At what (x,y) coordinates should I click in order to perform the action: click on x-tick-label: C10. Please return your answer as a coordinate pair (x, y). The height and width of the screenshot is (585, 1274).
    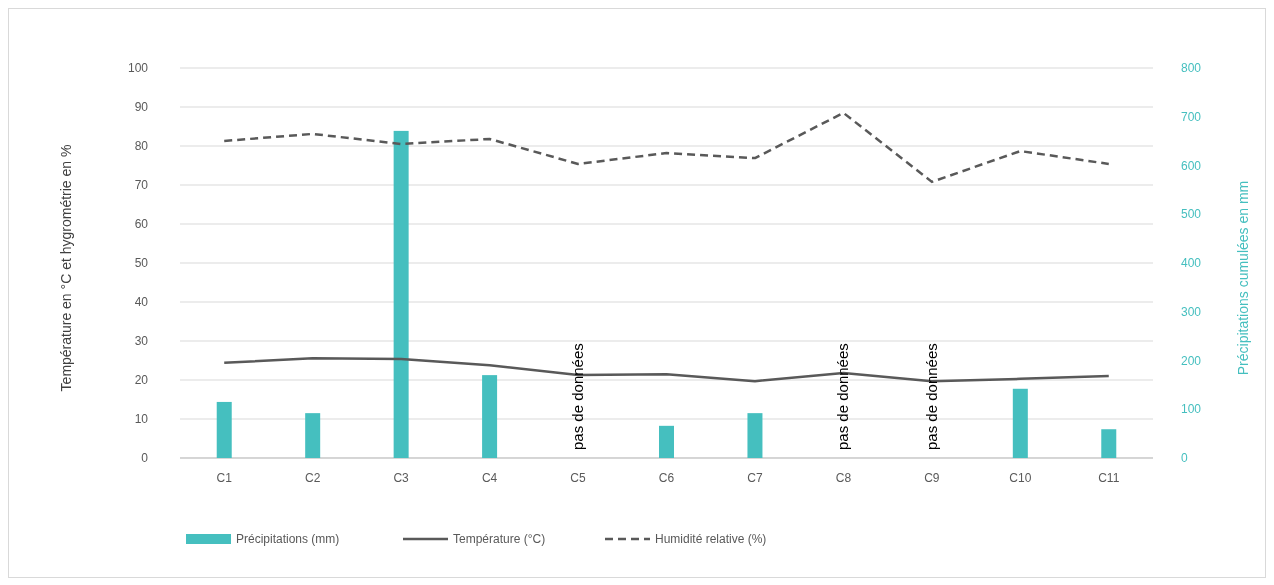
    Looking at the image, I should click on (1020, 478).